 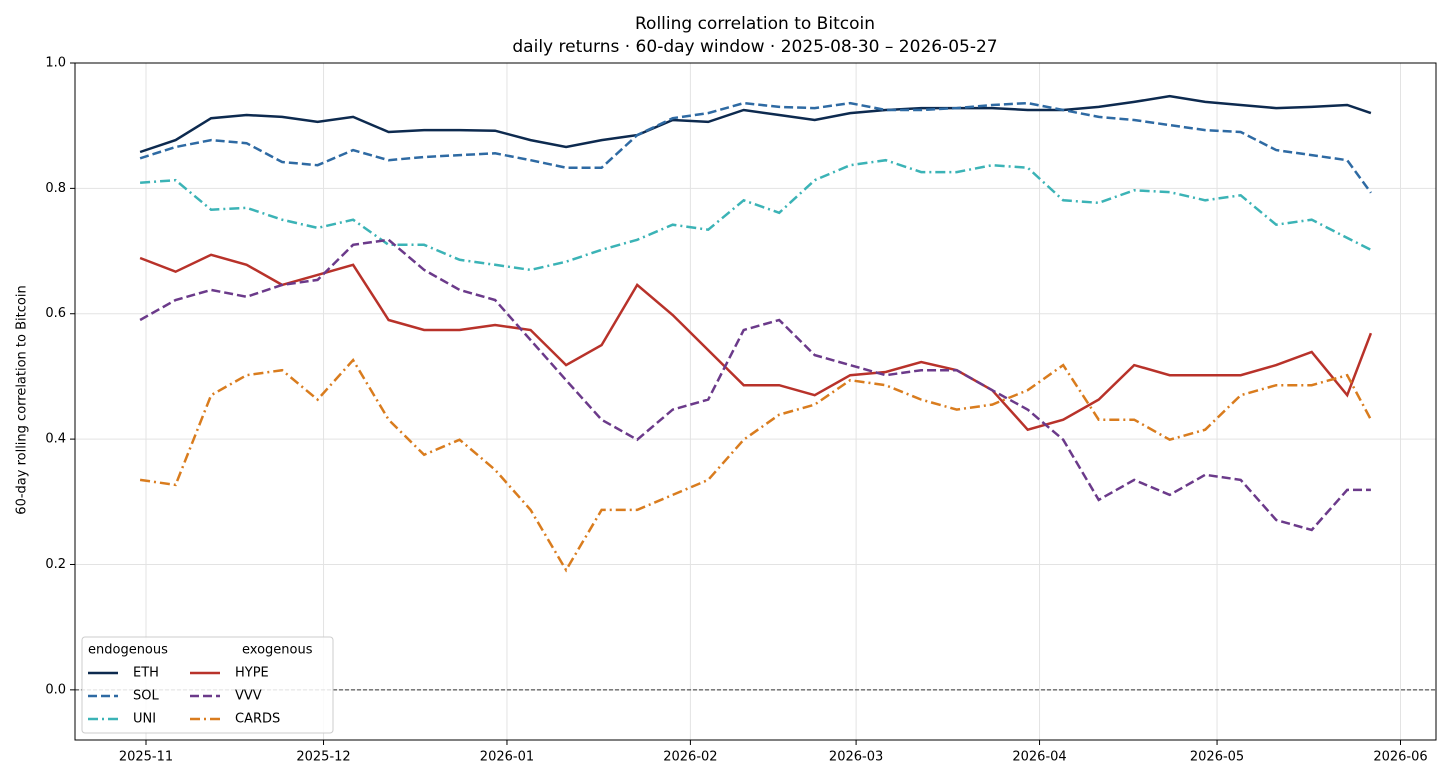 I want to click on legend-label: ETH, so click(x=146, y=673).